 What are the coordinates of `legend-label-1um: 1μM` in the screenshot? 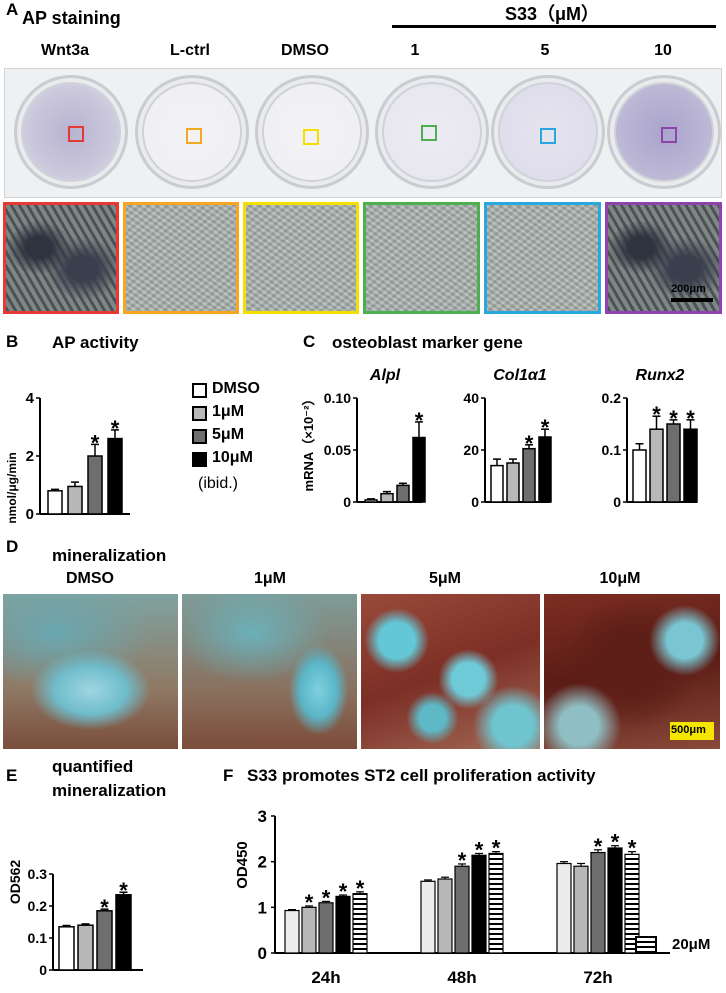 It's located at (228, 411).